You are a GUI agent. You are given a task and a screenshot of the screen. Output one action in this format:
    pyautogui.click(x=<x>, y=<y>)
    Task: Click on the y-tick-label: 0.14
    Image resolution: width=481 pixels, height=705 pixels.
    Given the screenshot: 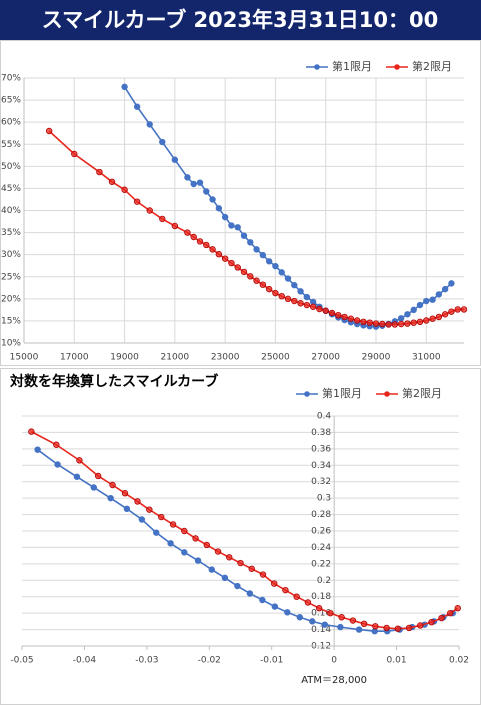 What is the action you would take?
    pyautogui.click(x=321, y=630)
    